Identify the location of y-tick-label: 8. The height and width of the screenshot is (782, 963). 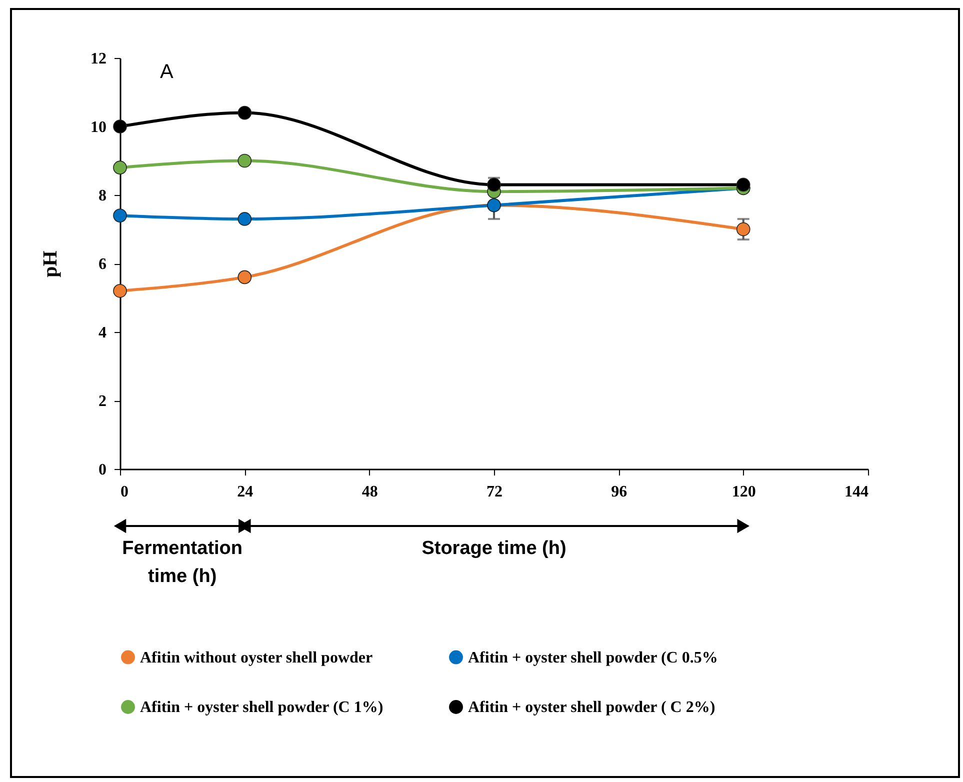
(102, 196).